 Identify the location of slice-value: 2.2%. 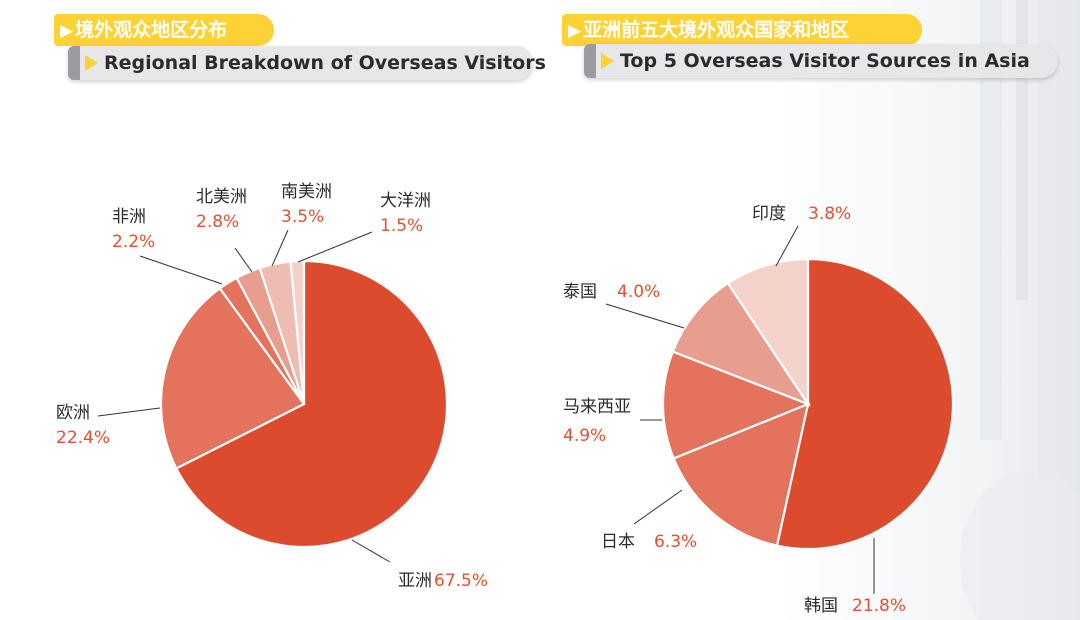
(133, 242).